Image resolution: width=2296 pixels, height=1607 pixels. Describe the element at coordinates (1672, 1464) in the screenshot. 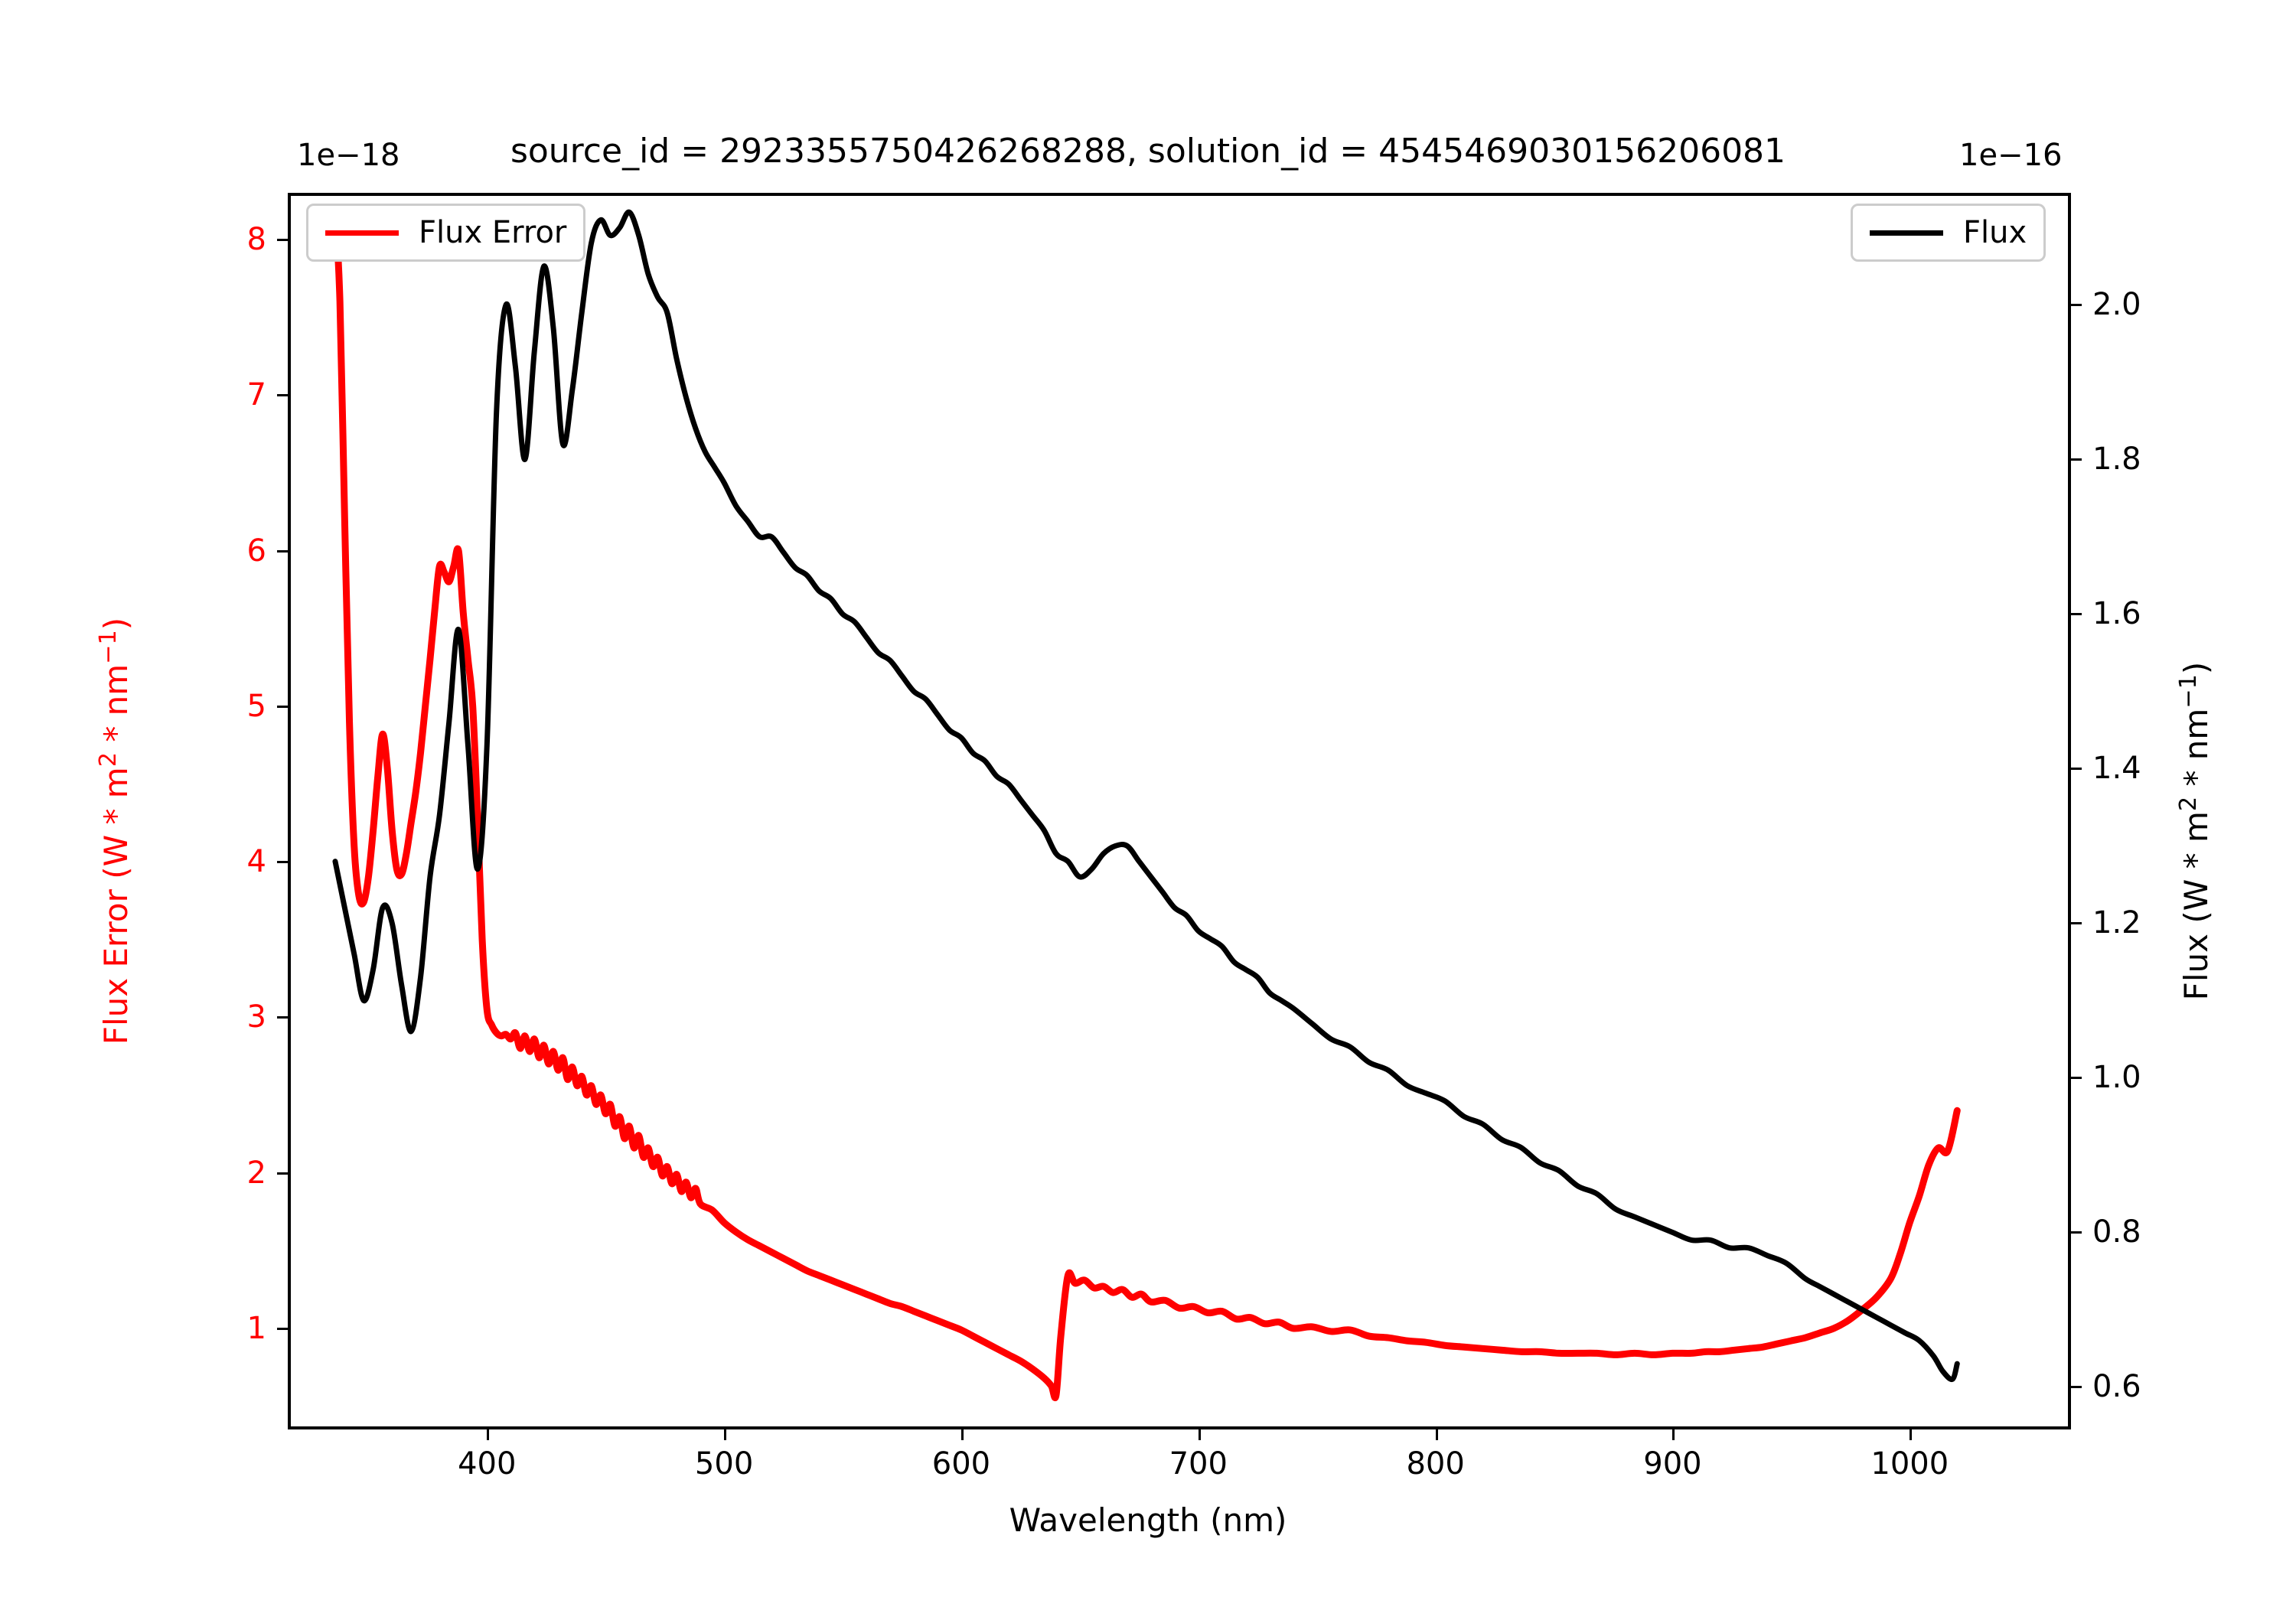

I see `x-tick-label: 900` at that location.